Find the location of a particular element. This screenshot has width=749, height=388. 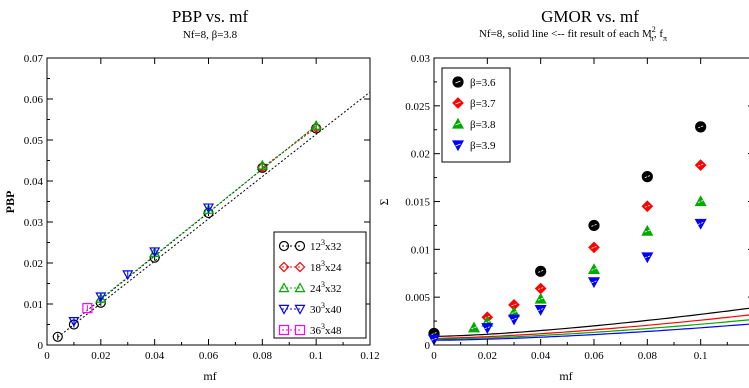

right-legend: β=3.6 β=3.7 β=3.8 β=3.9 is located at coordinates (476, 115).